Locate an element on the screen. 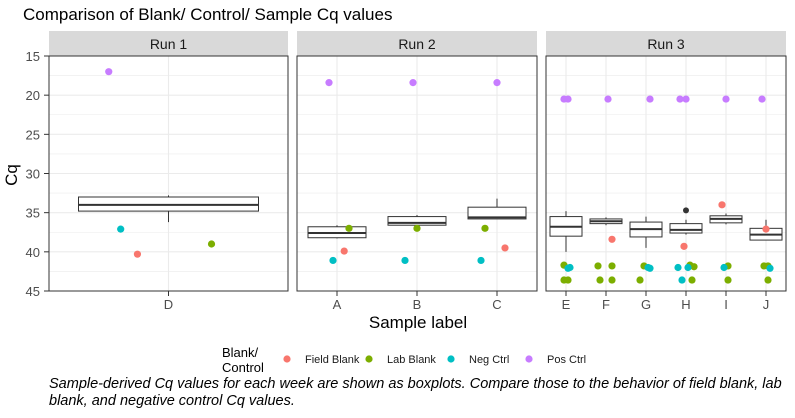 The width and height of the screenshot is (795, 418). legend-label: Lab Blank is located at coordinates (411, 360).